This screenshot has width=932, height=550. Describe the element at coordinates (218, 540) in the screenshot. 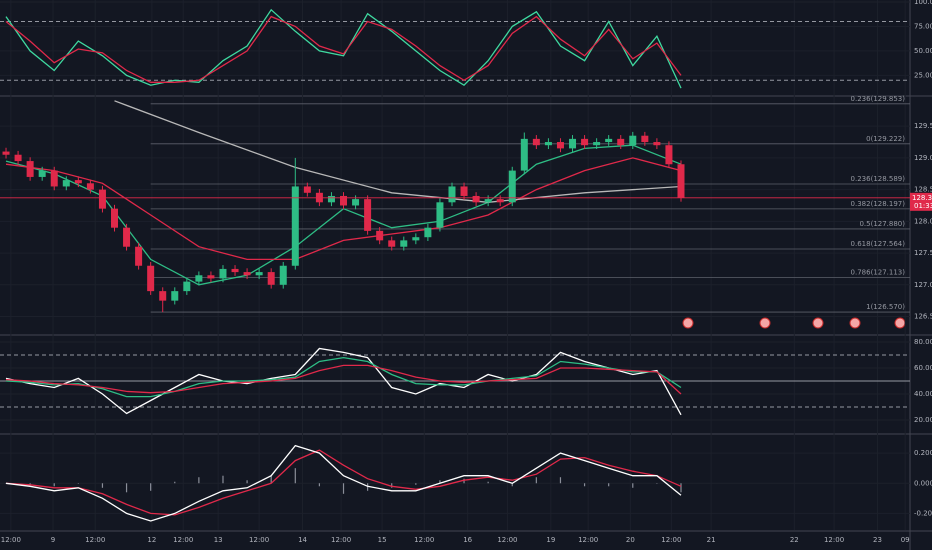

I see `x-tick-label: 13` at that location.